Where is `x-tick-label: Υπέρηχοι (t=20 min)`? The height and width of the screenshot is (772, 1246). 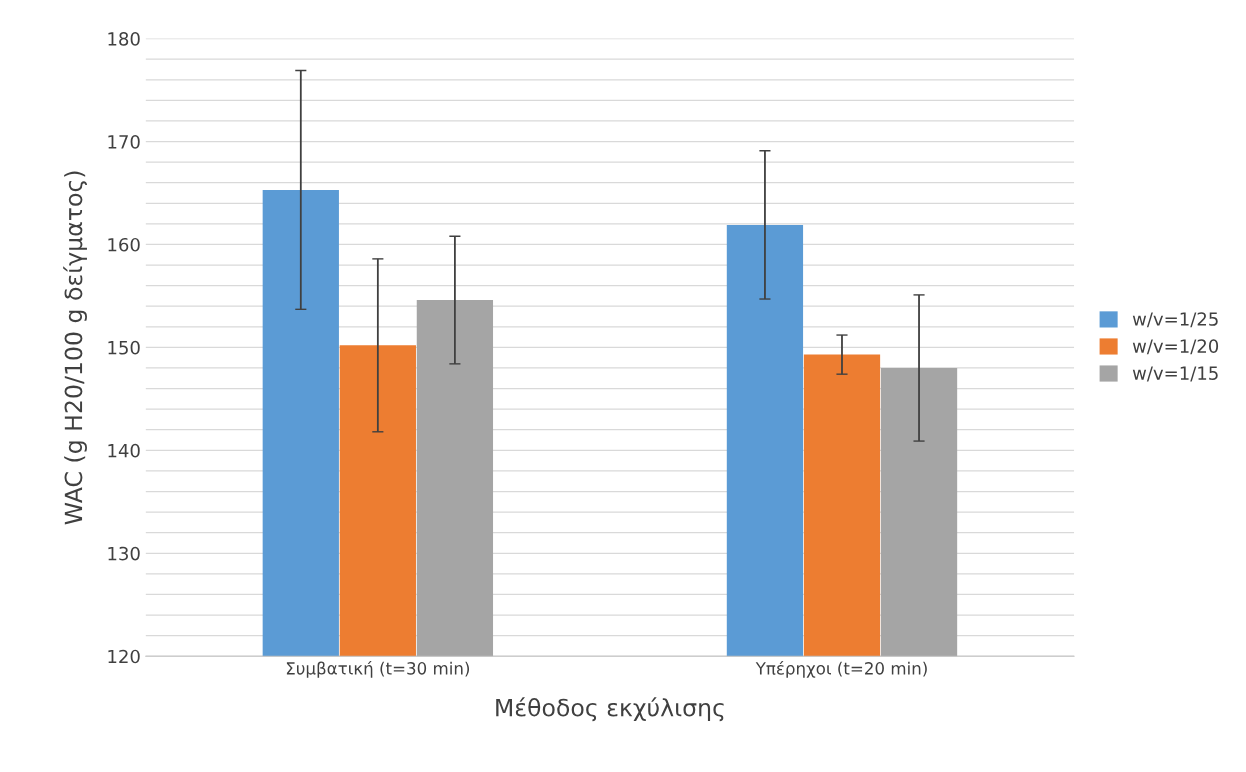 x-tick-label: Υπέρηχοι (t=20 min) is located at coordinates (841, 669).